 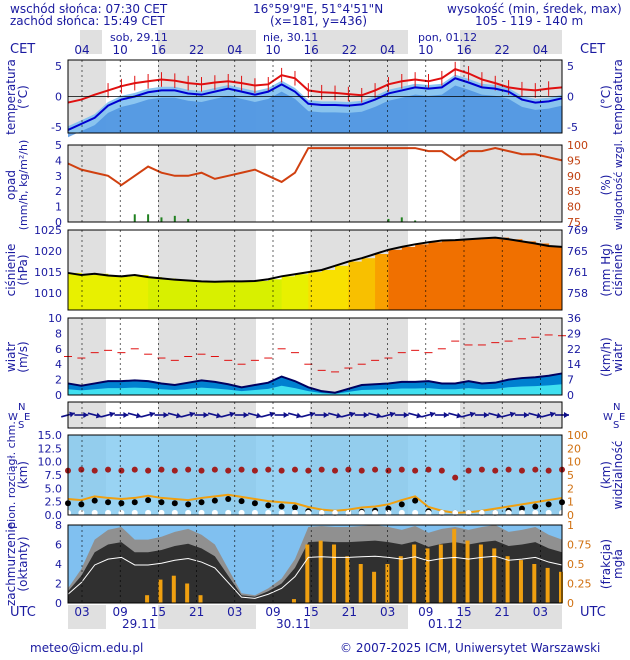 I want to click on visibility-tick: 0, so click(x=570, y=515).